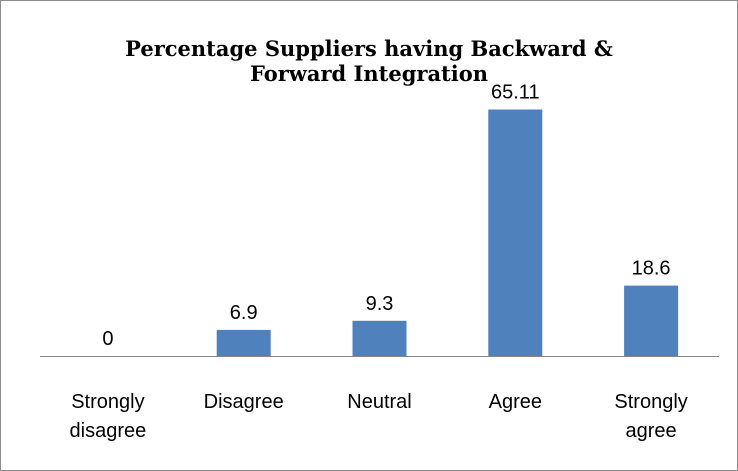  I want to click on data-label-0: 0, so click(107, 339).